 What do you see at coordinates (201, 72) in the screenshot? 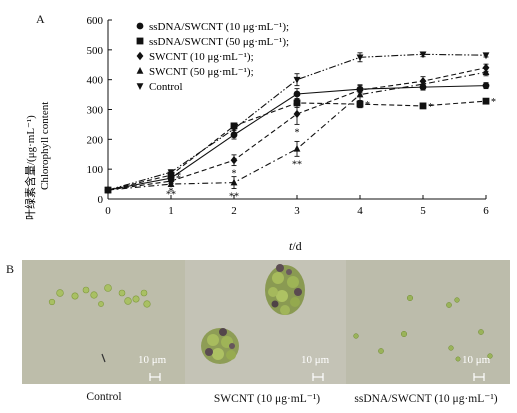
I see `legend-label: SWCNT (50 μg·mL⁻¹);` at bounding box center [201, 72].